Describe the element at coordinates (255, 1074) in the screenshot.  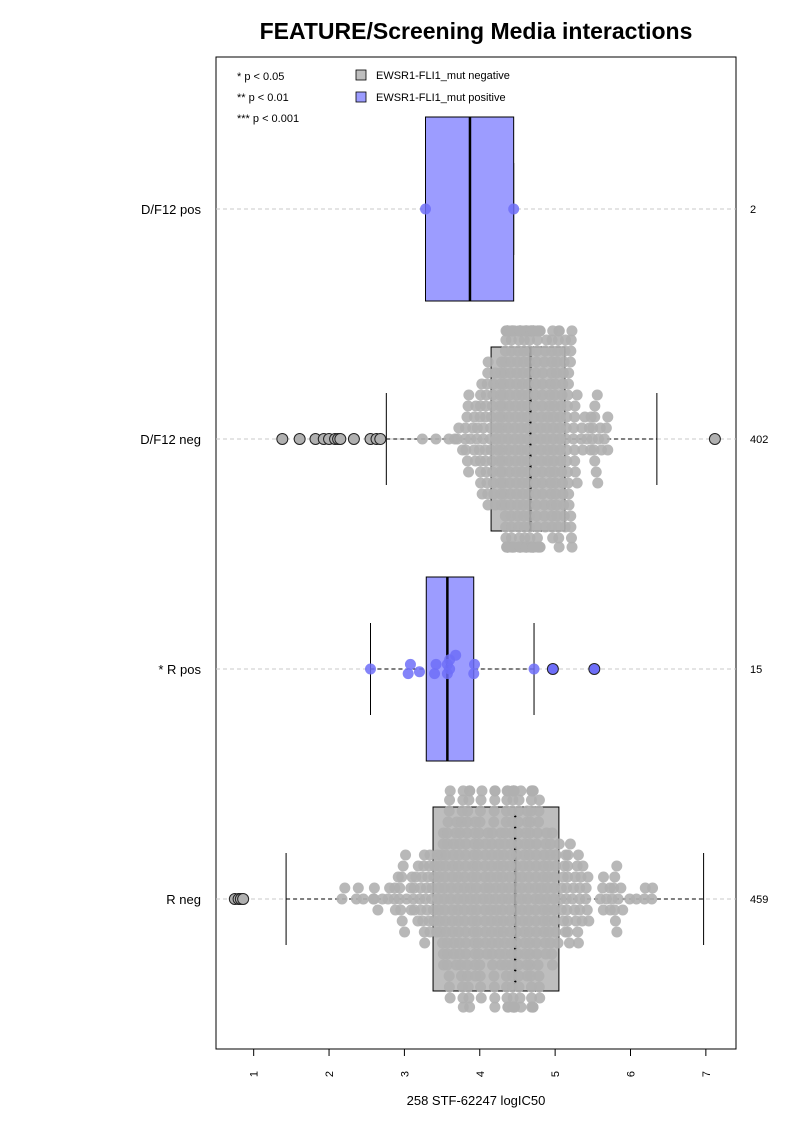
I see `x-tick-label: 1` at that location.